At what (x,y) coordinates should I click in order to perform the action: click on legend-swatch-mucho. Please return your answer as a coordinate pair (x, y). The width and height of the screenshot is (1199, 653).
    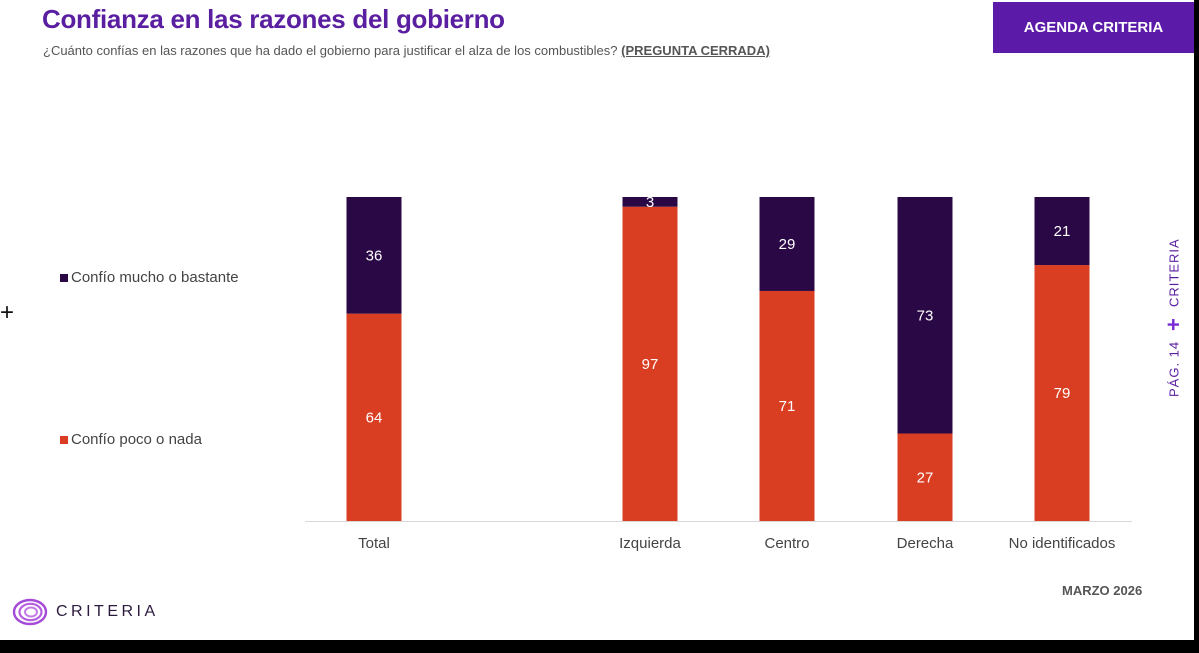
    Looking at the image, I should click on (64, 277).